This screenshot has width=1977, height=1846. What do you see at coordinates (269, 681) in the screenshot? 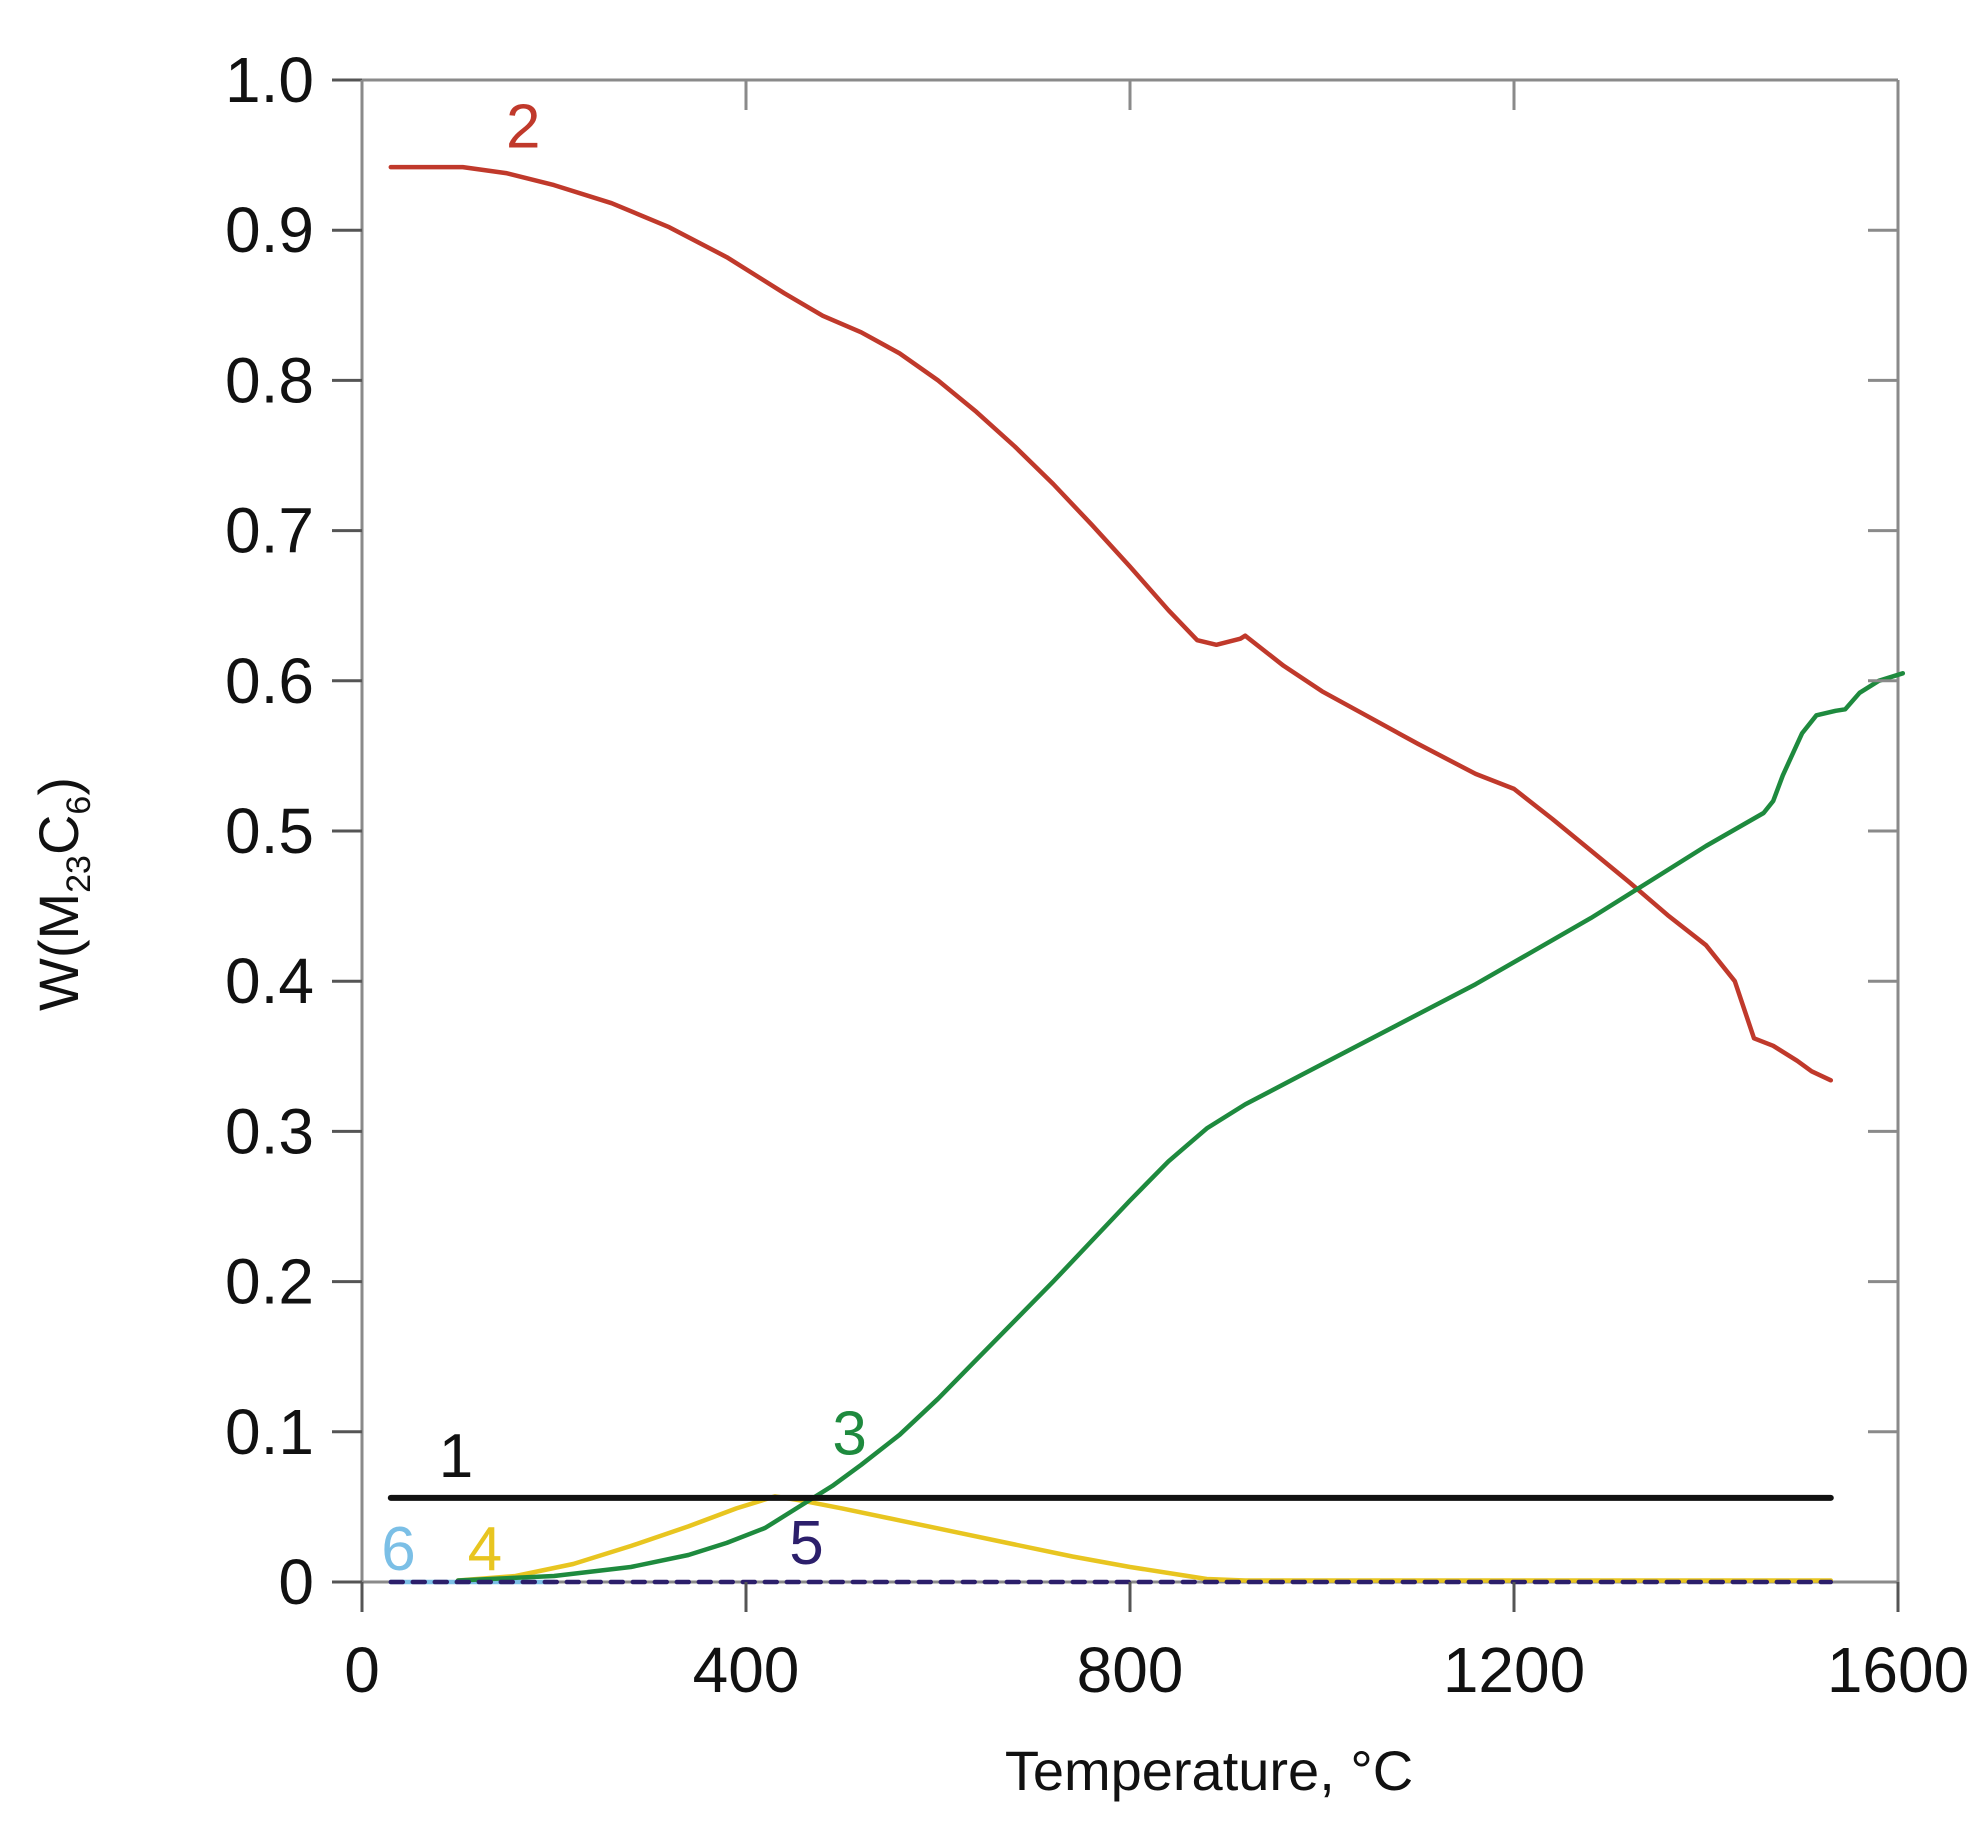
I see `y-tick-label: 0.6` at bounding box center [269, 681].